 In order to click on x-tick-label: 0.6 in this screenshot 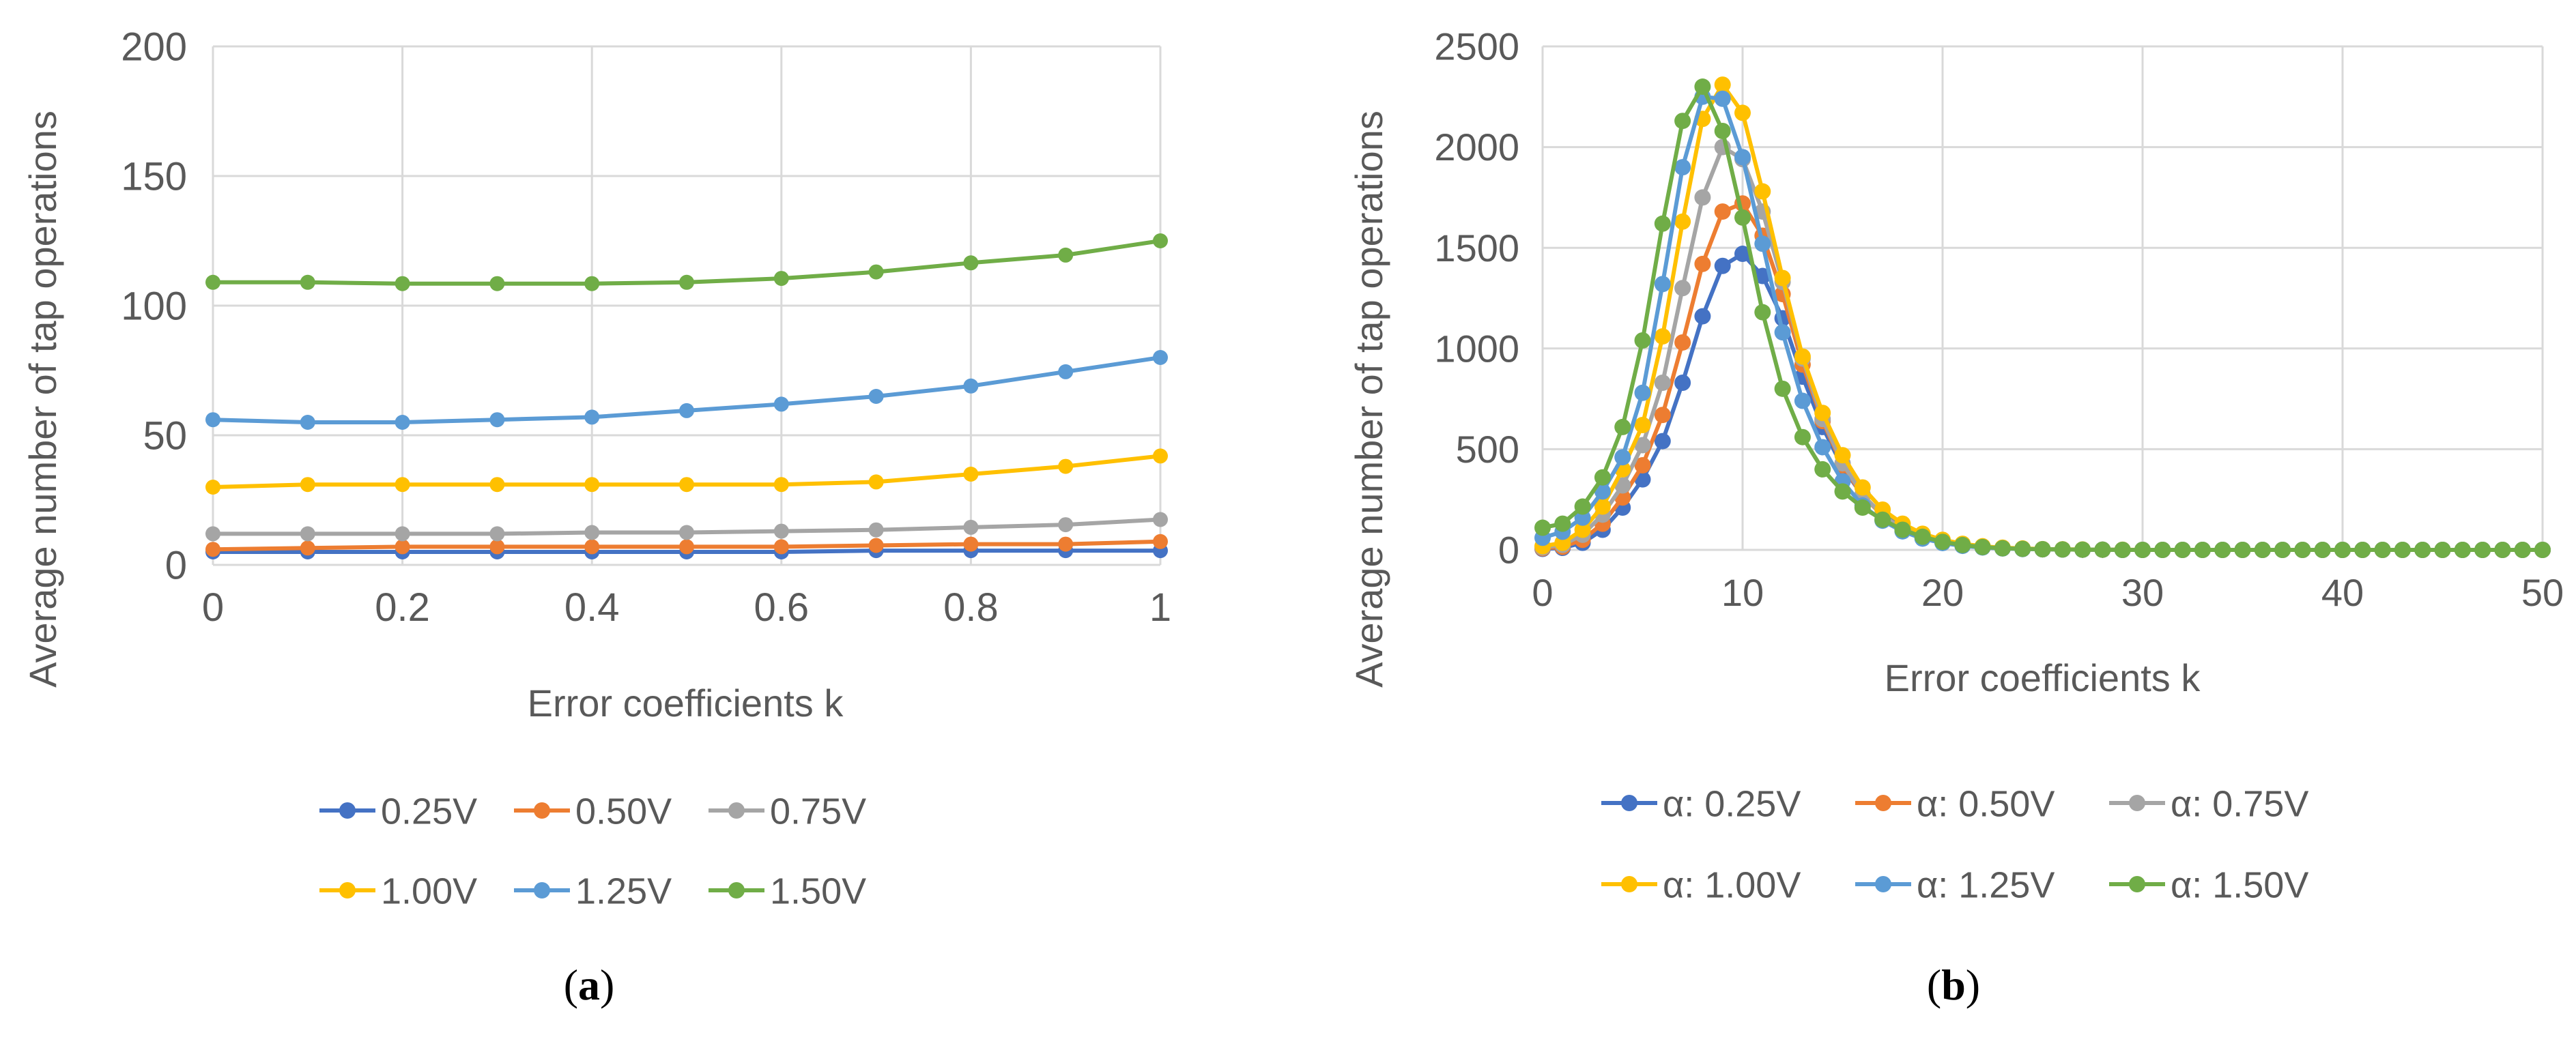, I will do `click(781, 607)`.